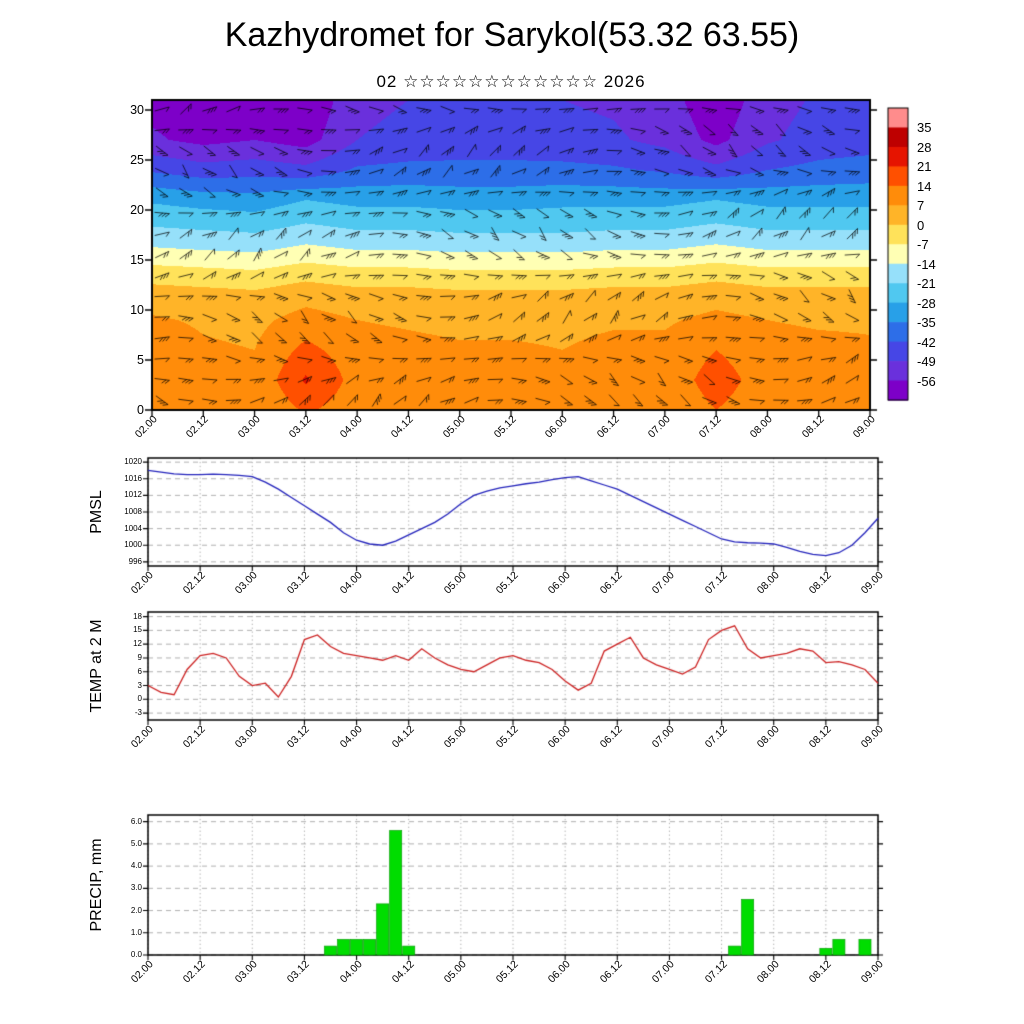 The width and height of the screenshot is (1024, 1024). I want to click on temp-y-tick-label: 6, so click(139, 671).